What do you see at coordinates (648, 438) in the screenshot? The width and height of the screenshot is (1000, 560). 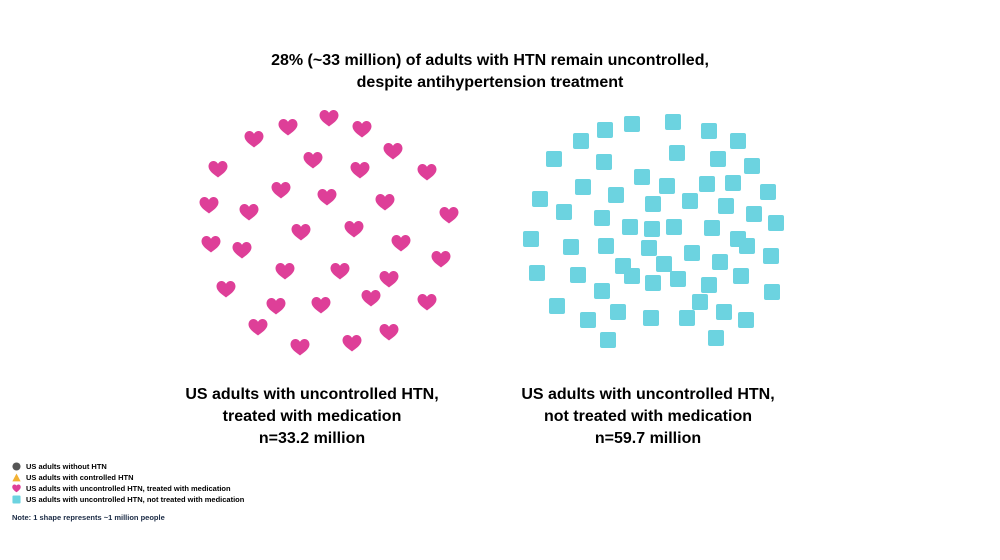 I see `untreated-caption-count: n=59.7 million` at bounding box center [648, 438].